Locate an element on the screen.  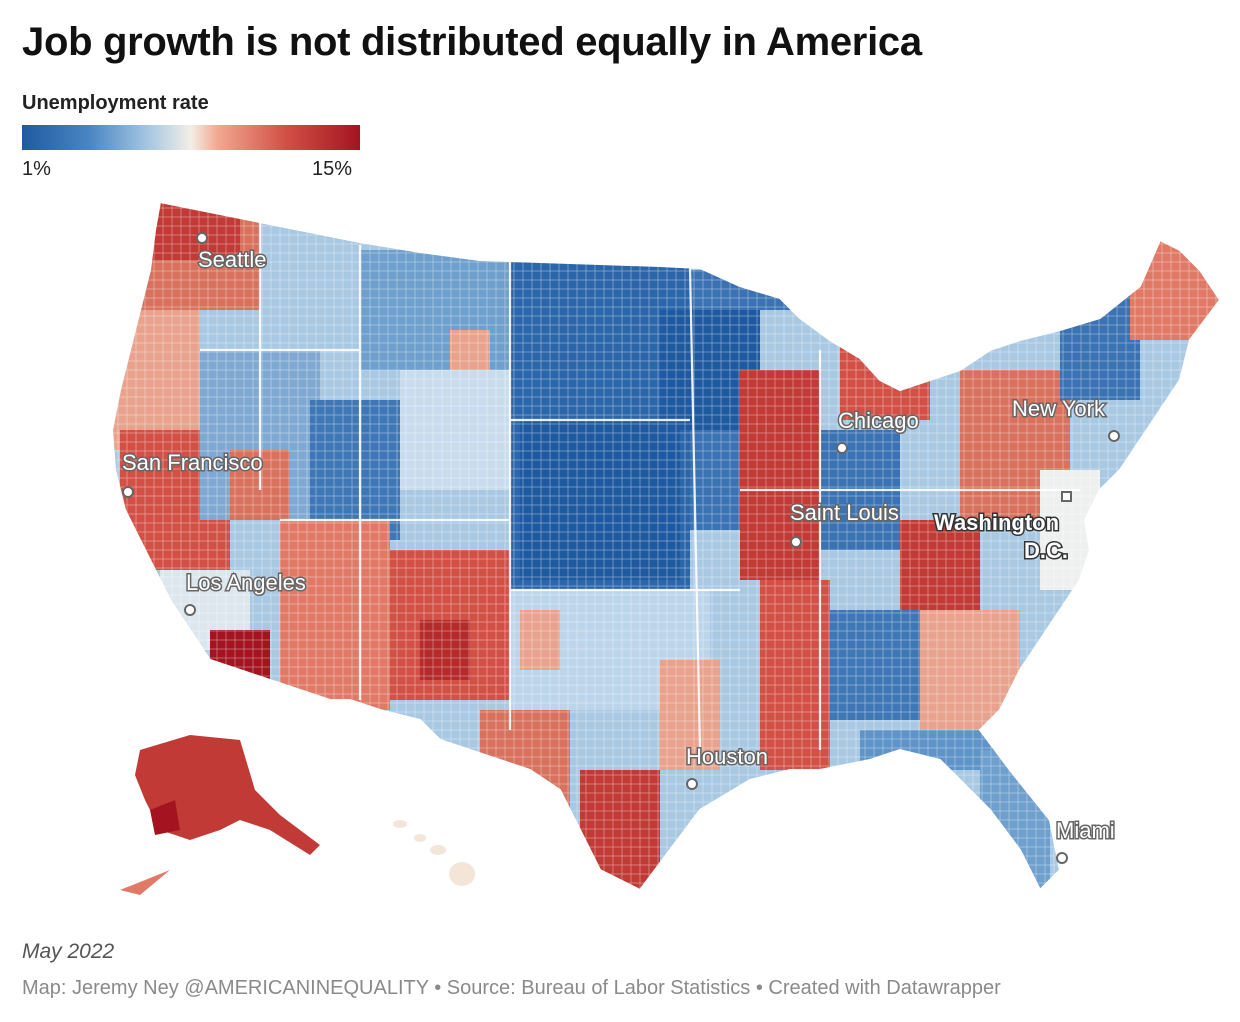
city-label-saint-louis: Saint Louis is located at coordinates (844, 512).